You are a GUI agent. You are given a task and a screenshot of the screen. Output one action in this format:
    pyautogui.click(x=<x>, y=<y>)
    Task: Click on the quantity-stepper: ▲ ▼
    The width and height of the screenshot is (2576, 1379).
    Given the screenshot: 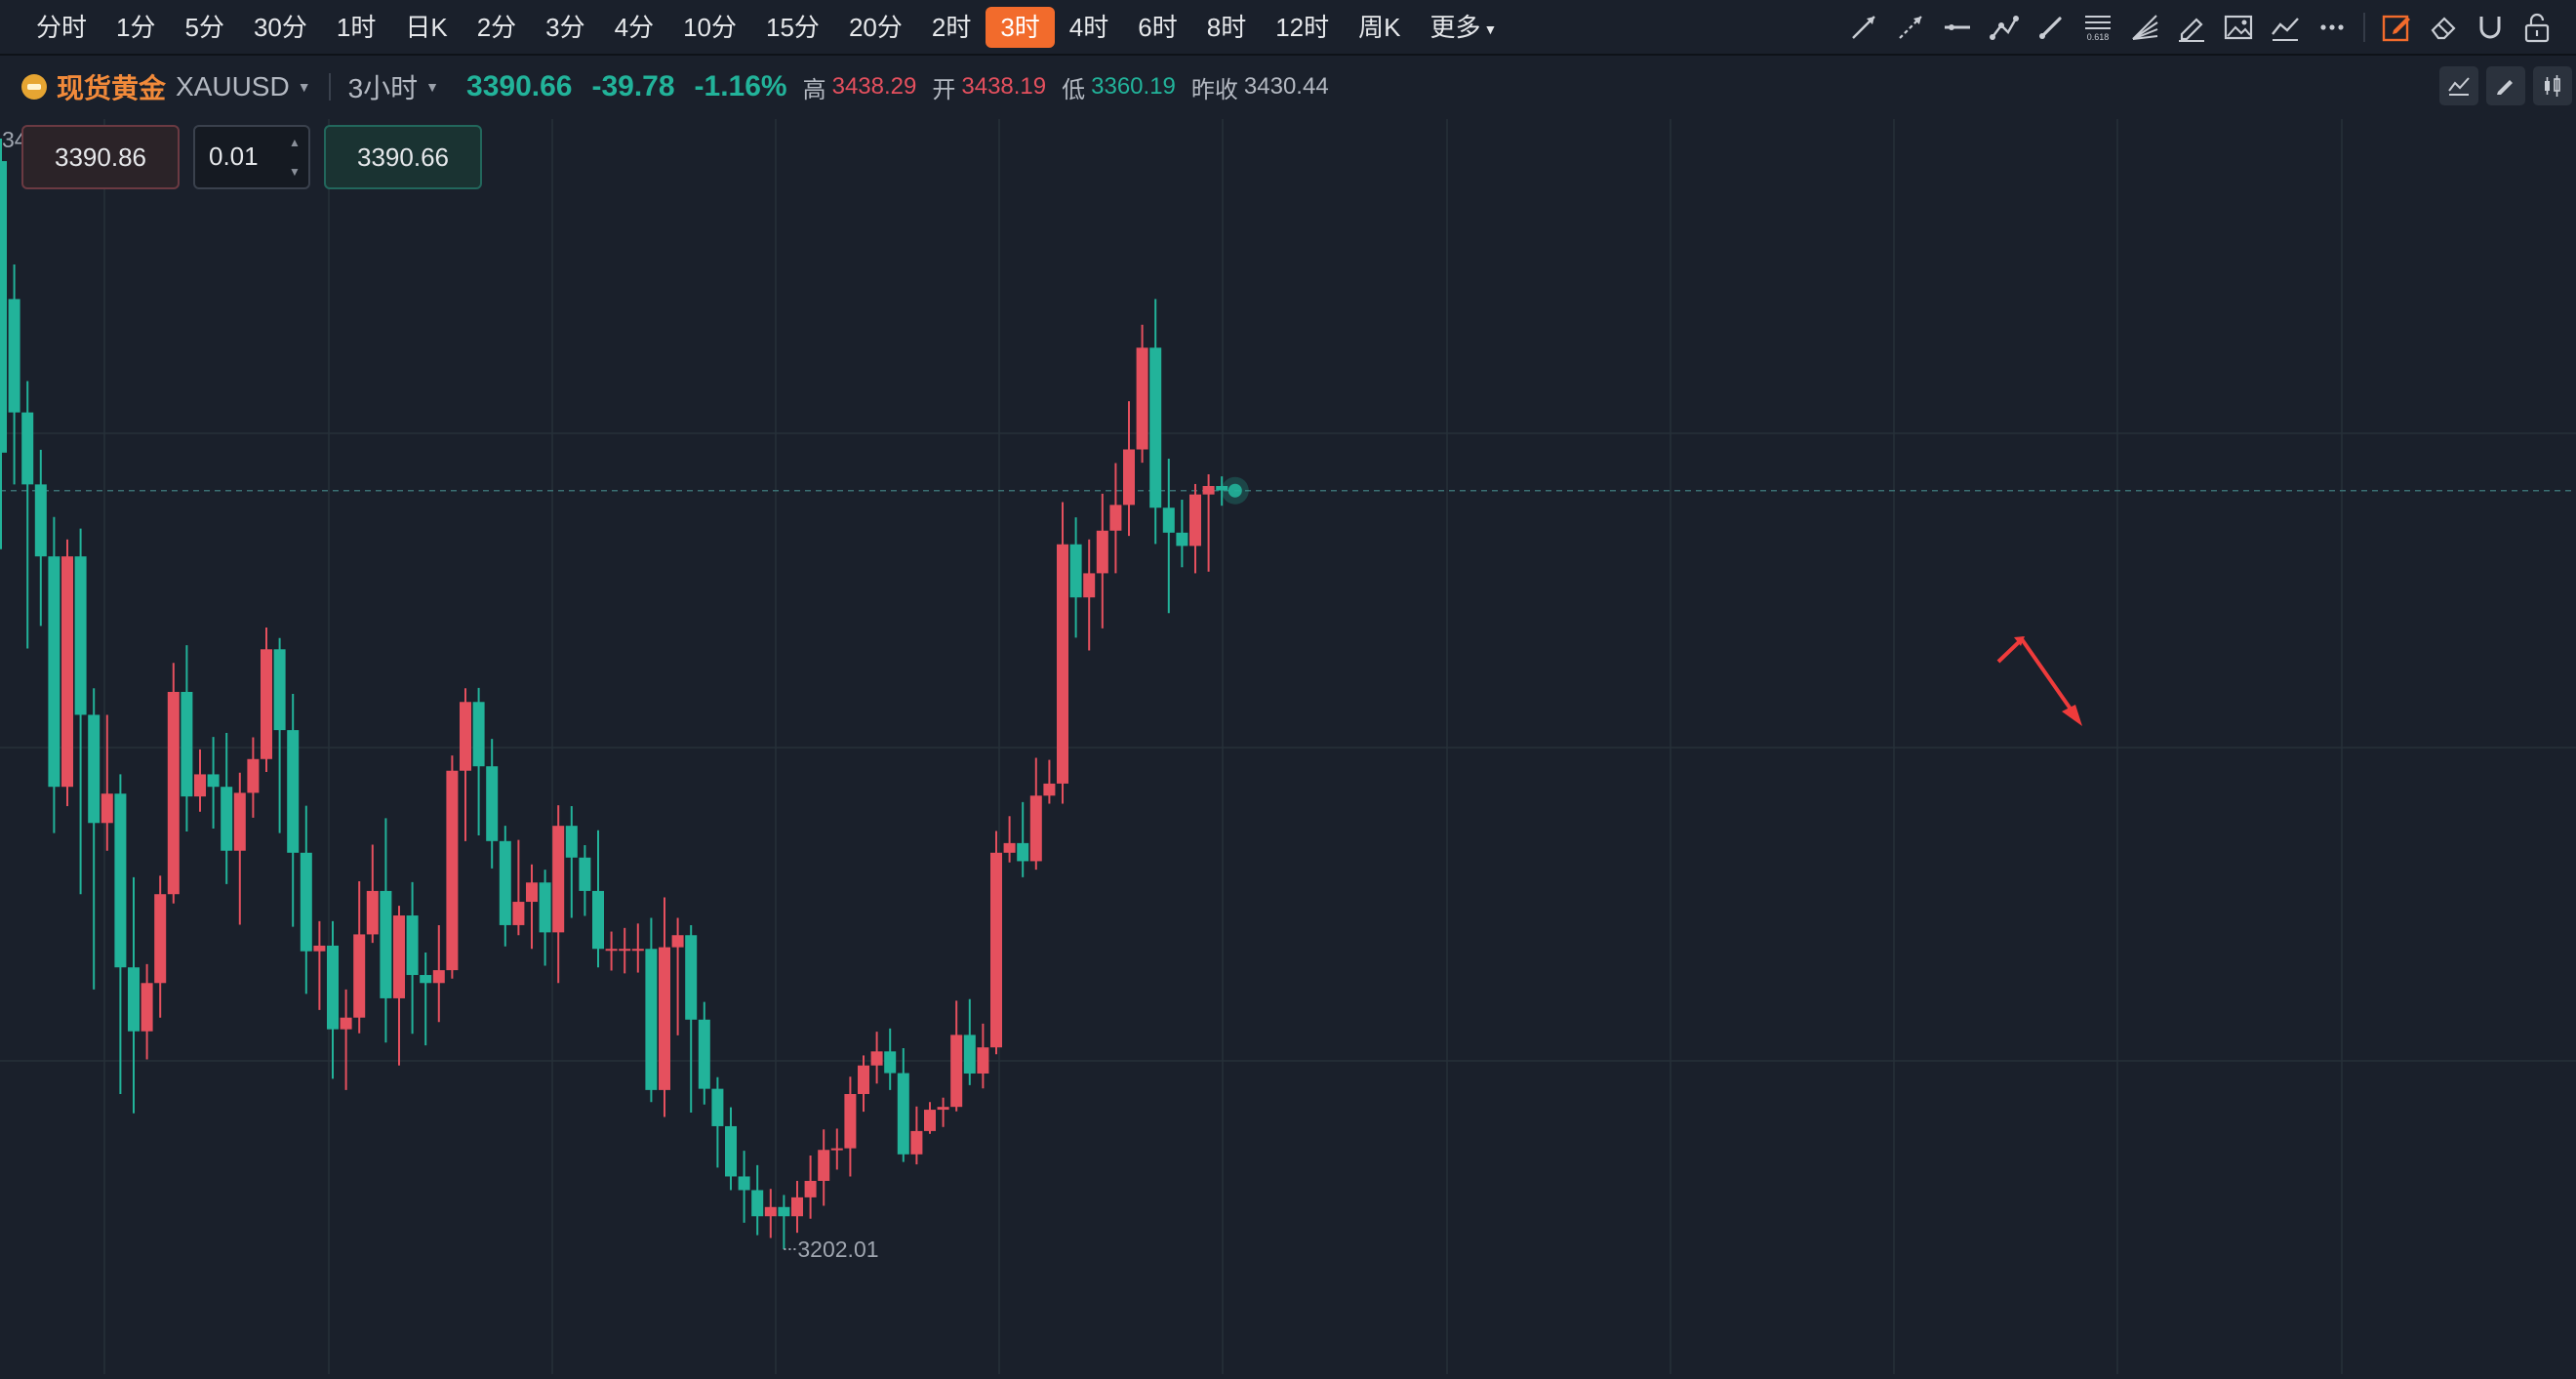 What is the action you would take?
    pyautogui.click(x=251, y=157)
    